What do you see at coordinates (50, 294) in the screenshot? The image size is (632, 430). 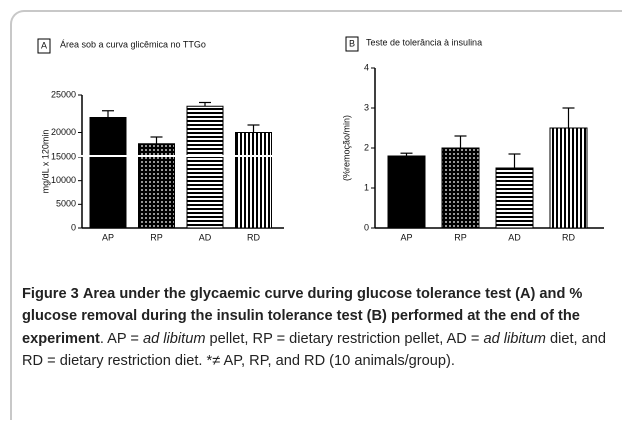 I see `caption-label: Figure 3` at bounding box center [50, 294].